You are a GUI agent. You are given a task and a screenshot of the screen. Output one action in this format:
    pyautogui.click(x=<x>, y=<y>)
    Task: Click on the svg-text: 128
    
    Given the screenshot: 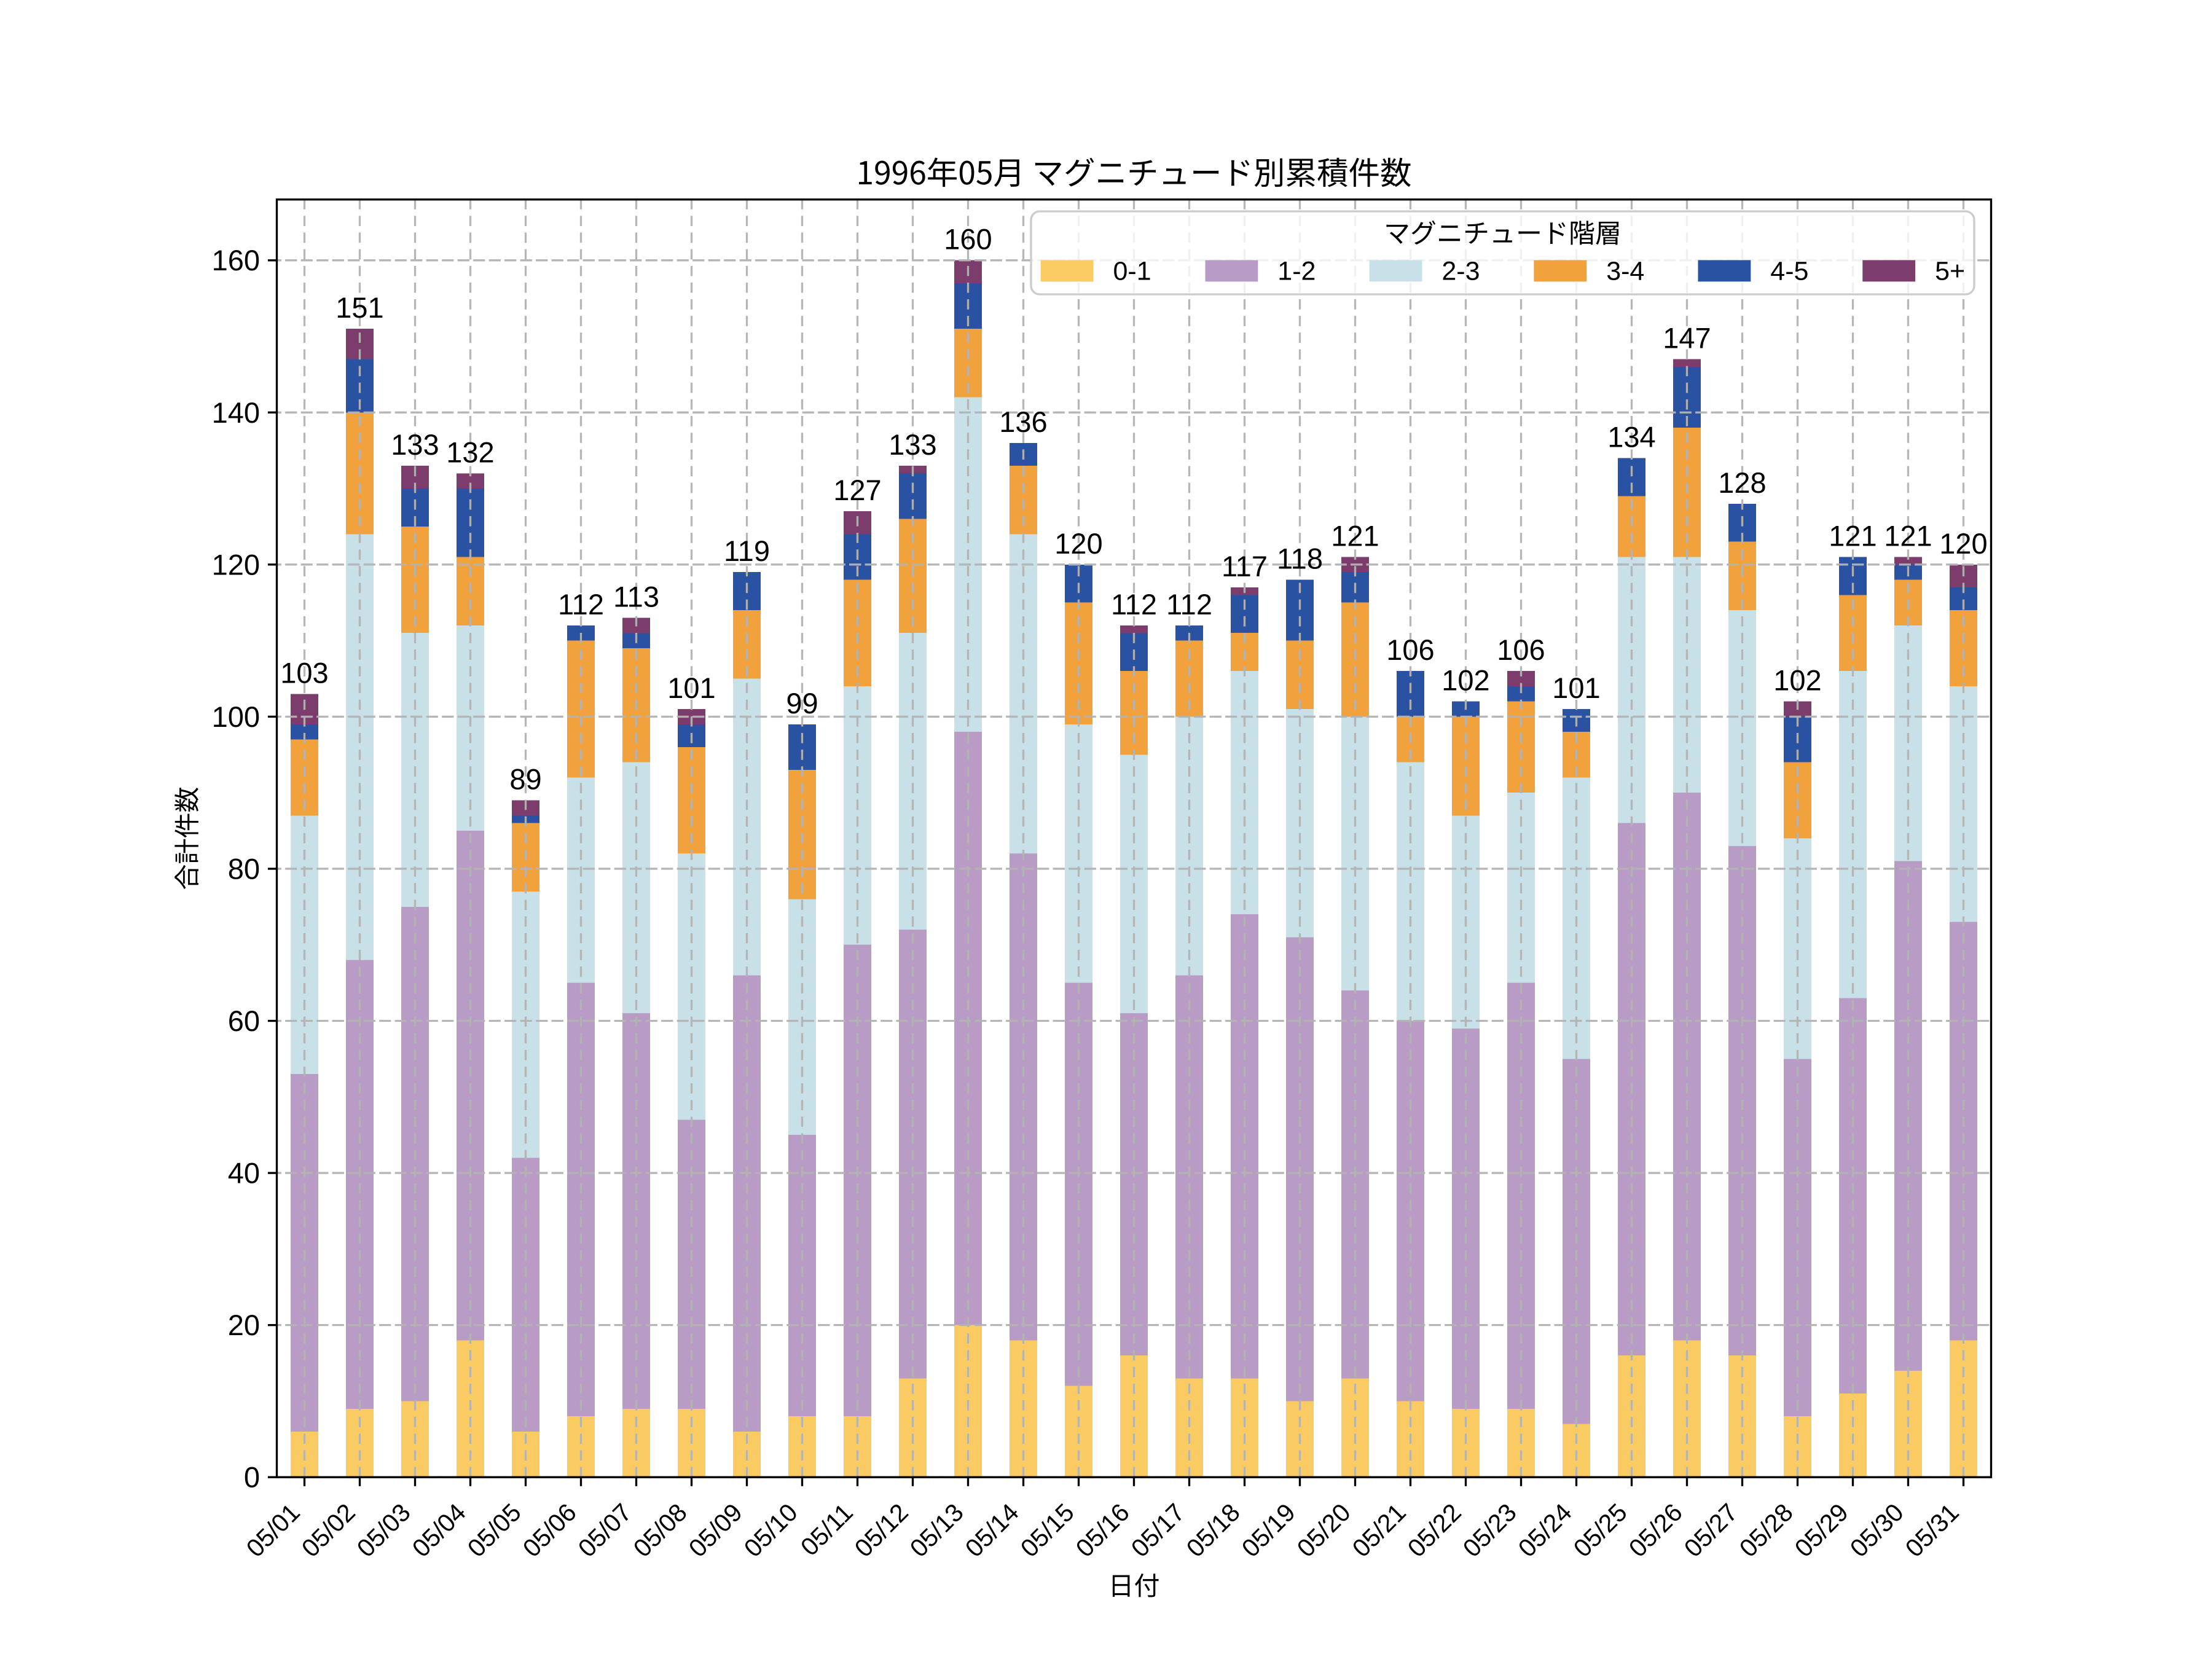 What is the action you would take?
    pyautogui.click(x=1742, y=482)
    